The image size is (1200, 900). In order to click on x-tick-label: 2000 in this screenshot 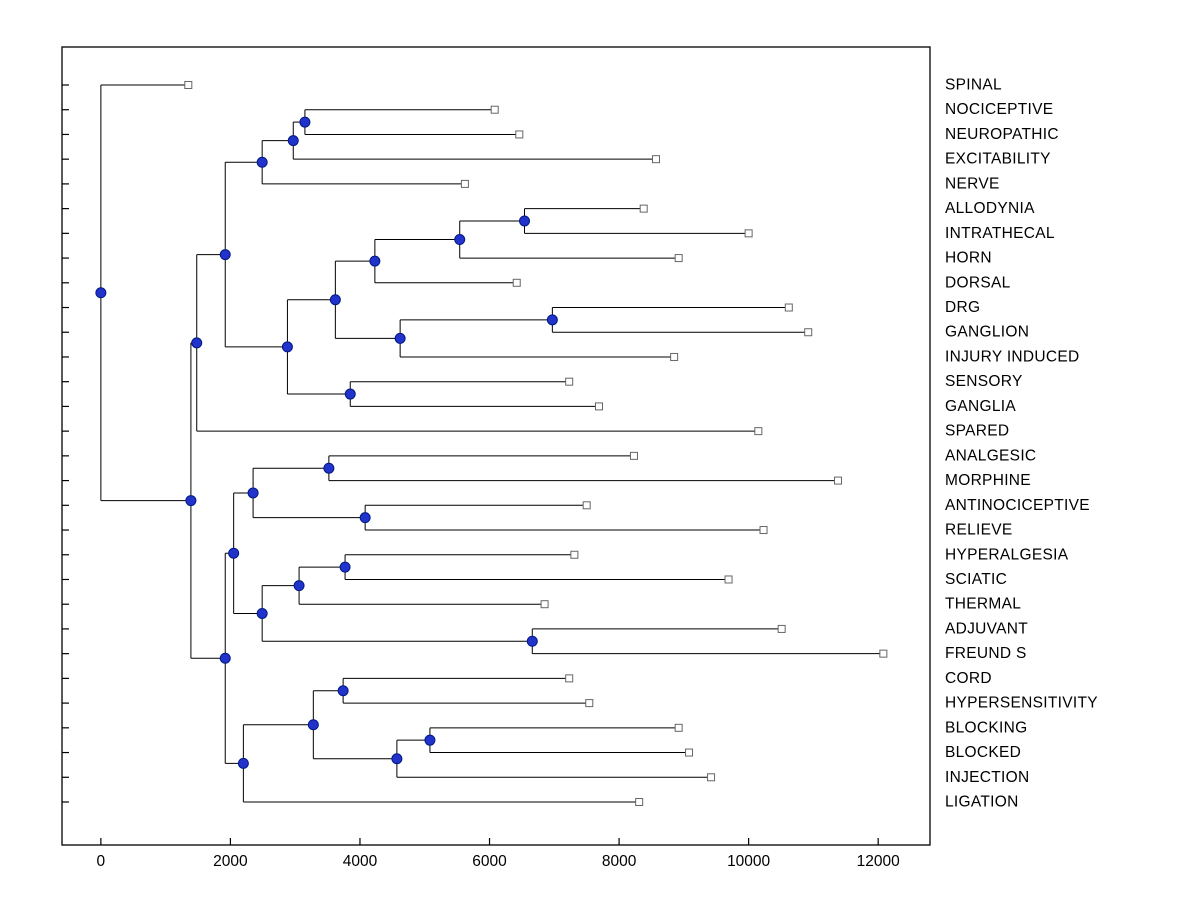, I will do `click(230, 861)`.